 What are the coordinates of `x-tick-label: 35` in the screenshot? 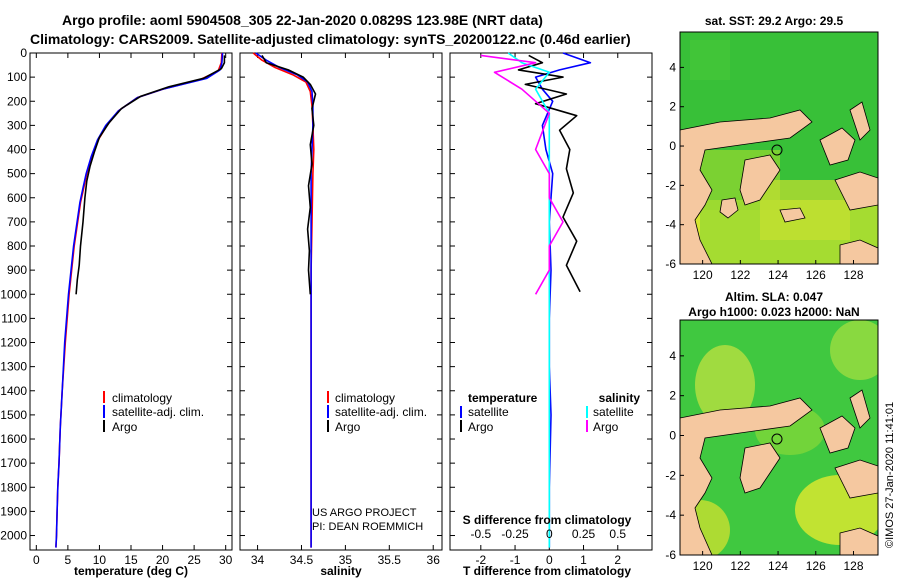 It's located at (346, 560).